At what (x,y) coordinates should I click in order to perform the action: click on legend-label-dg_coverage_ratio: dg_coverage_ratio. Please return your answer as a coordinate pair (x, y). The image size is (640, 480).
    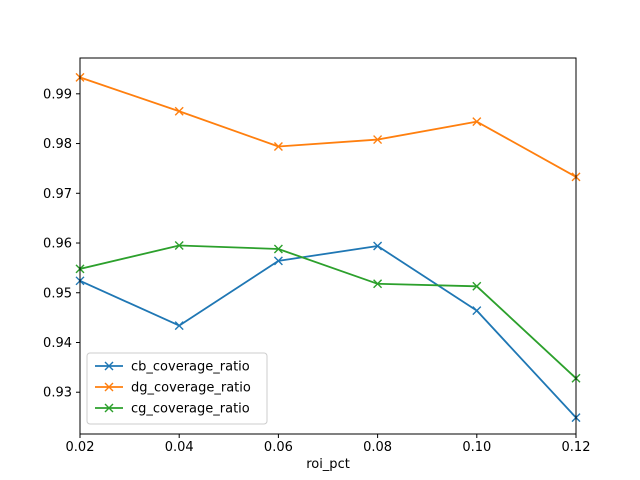
    Looking at the image, I should click on (191, 388).